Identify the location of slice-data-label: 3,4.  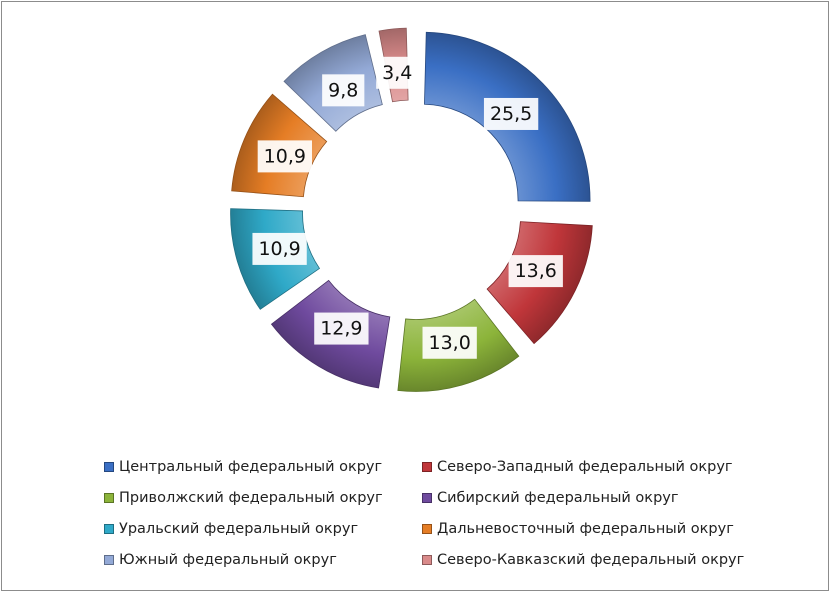
(397, 73).